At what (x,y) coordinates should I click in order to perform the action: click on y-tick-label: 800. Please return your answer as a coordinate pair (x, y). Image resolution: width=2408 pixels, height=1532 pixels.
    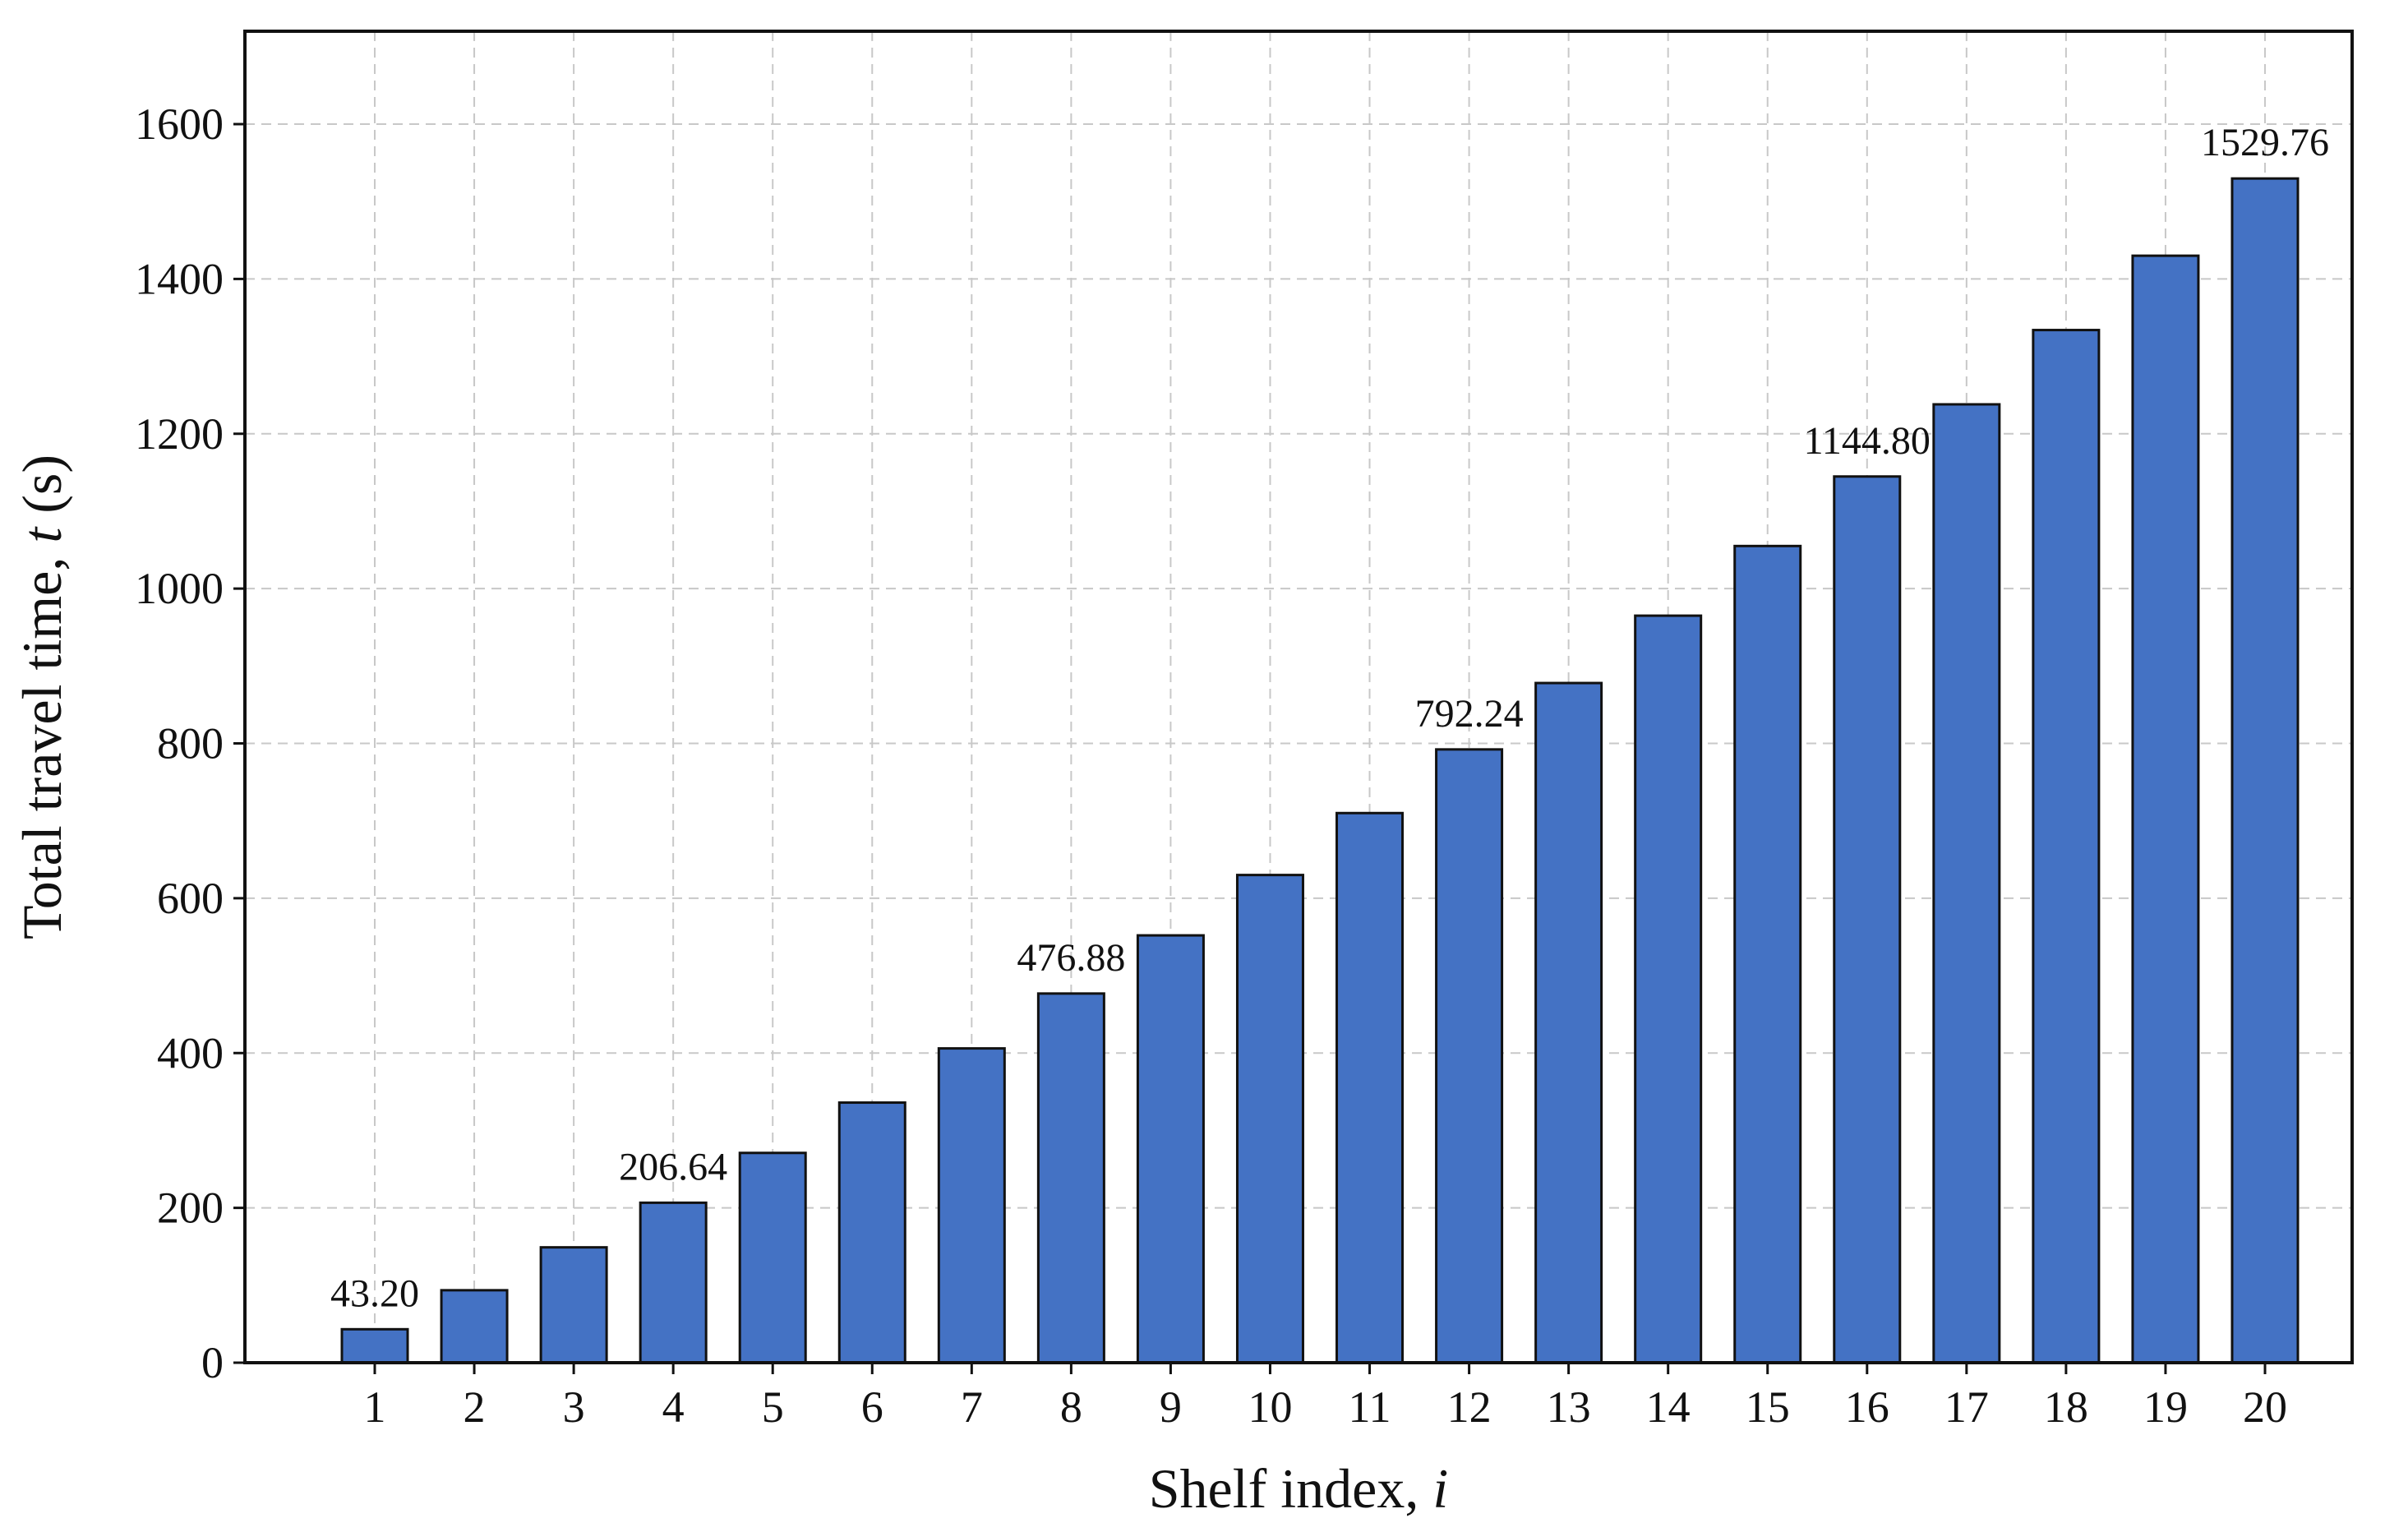
    Looking at the image, I should click on (190, 743).